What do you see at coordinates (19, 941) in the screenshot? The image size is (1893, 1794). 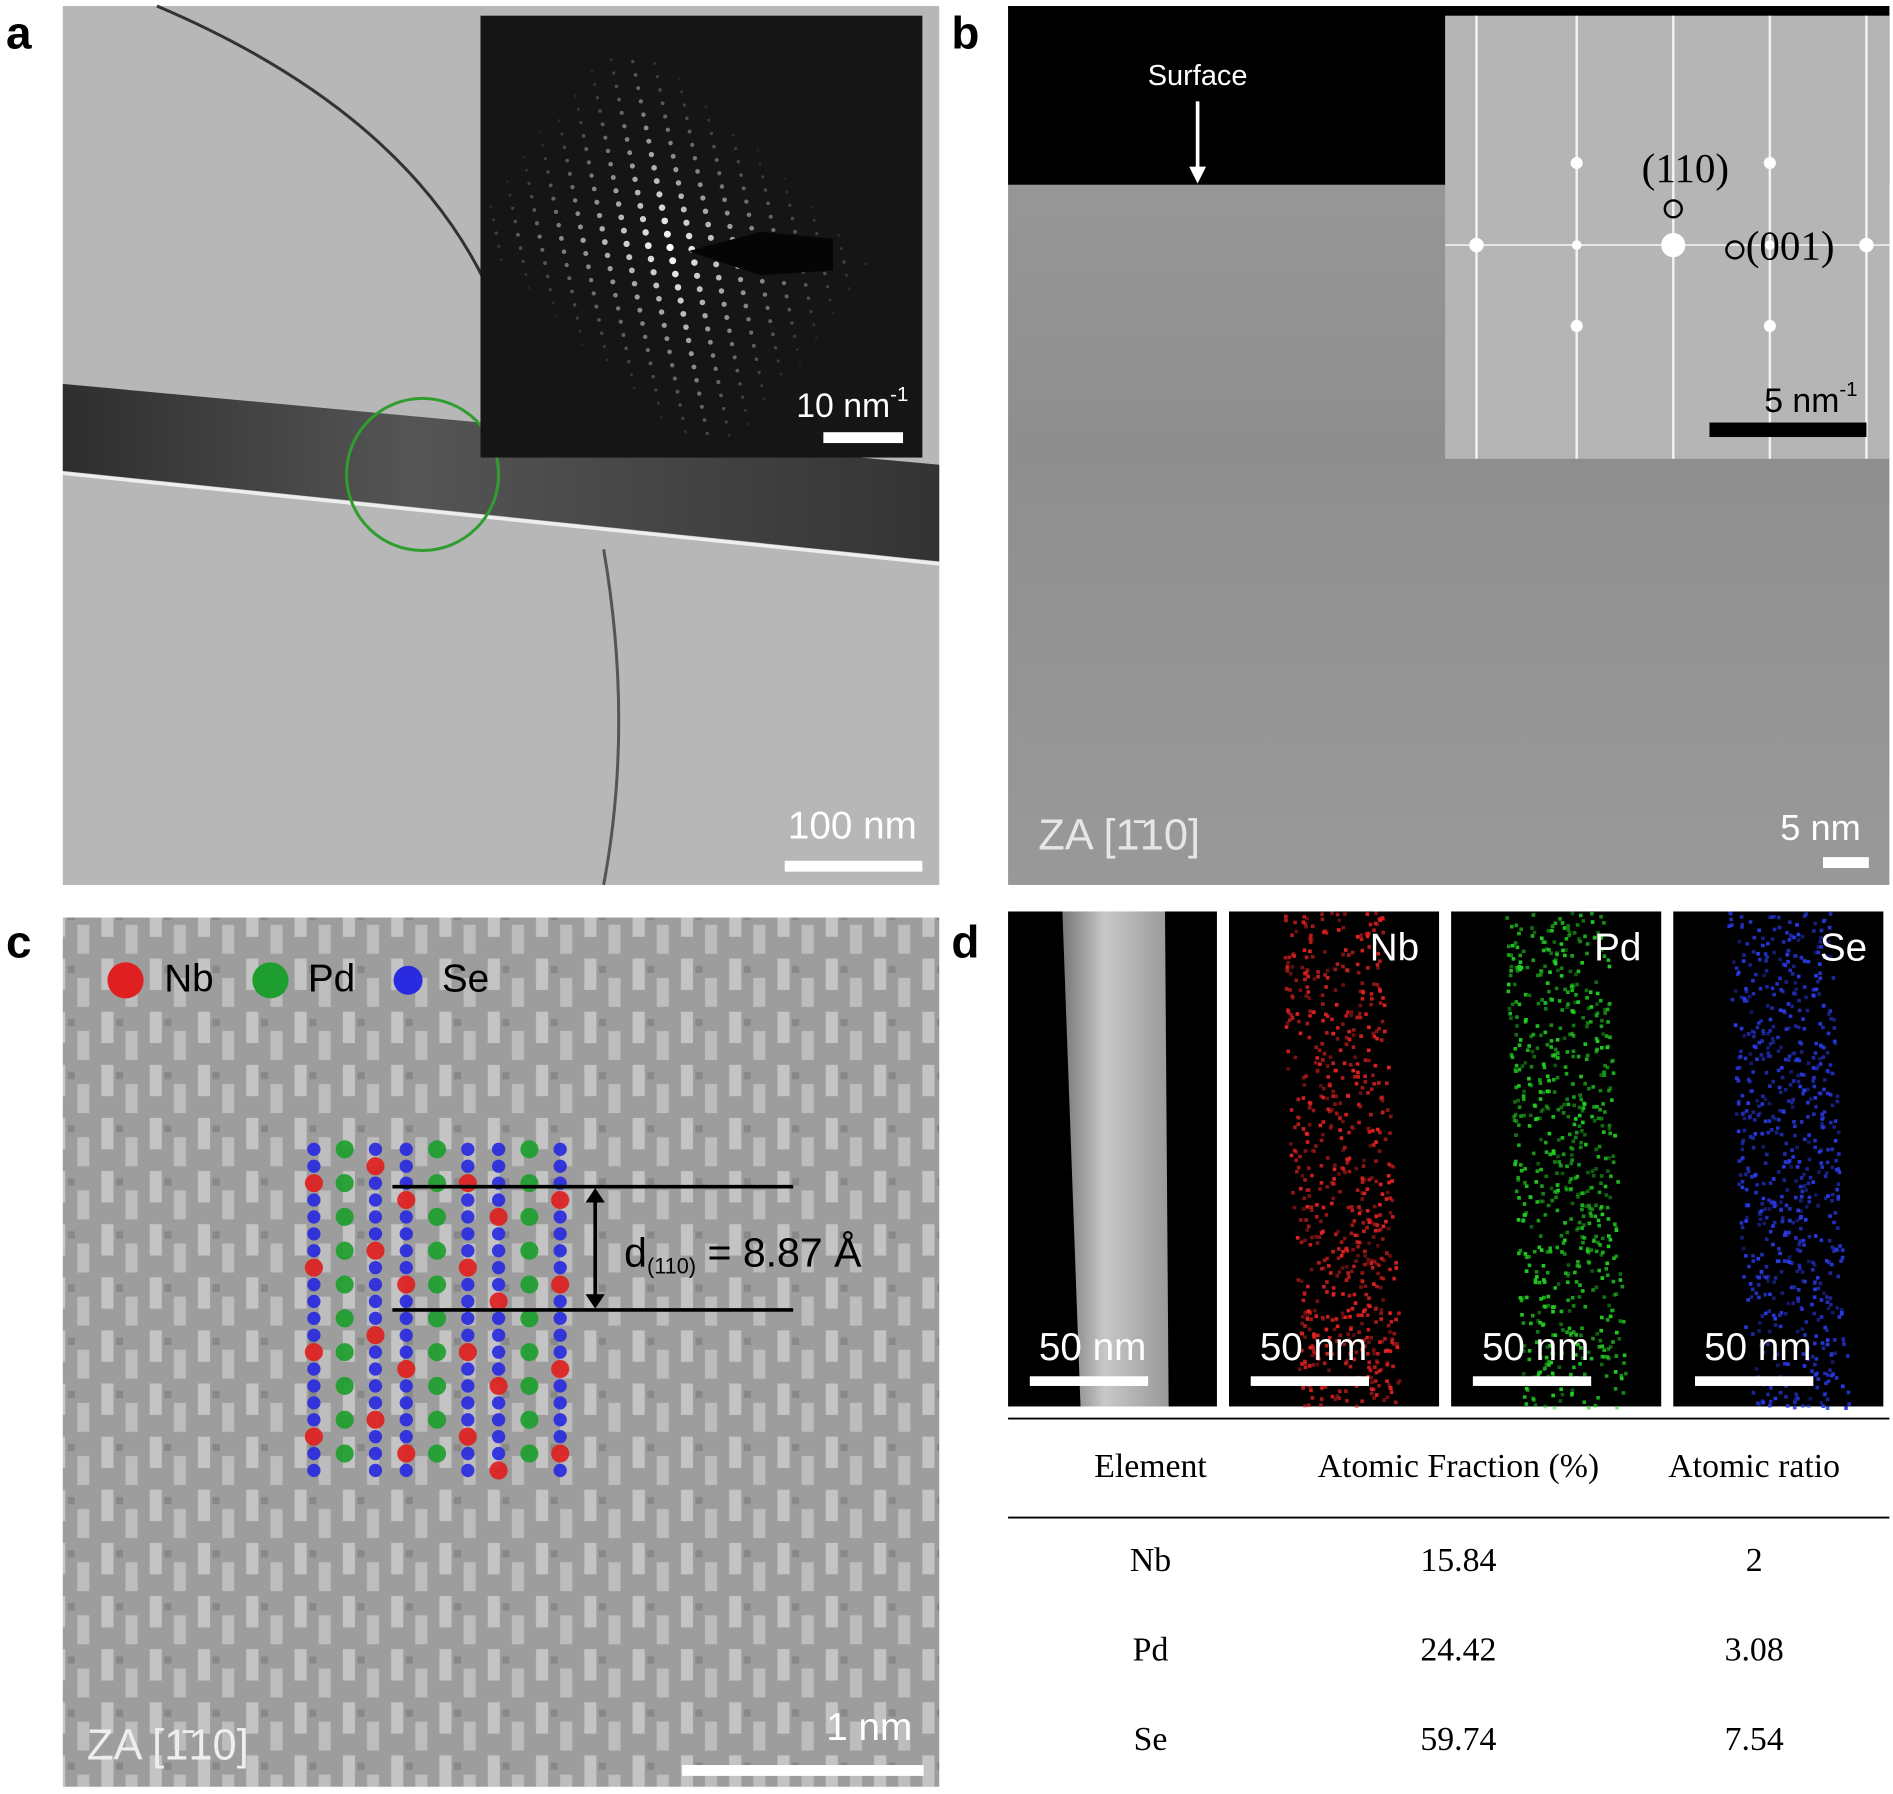 I see `panel-label: c` at bounding box center [19, 941].